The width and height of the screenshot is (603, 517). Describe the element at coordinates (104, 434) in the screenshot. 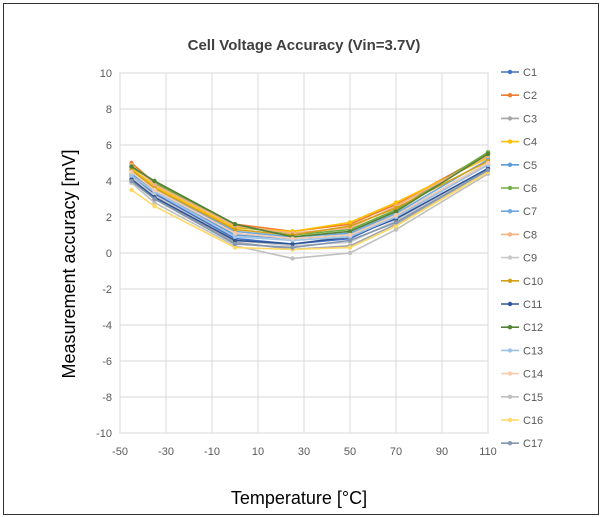

I see `y-tick-label: -10` at that location.